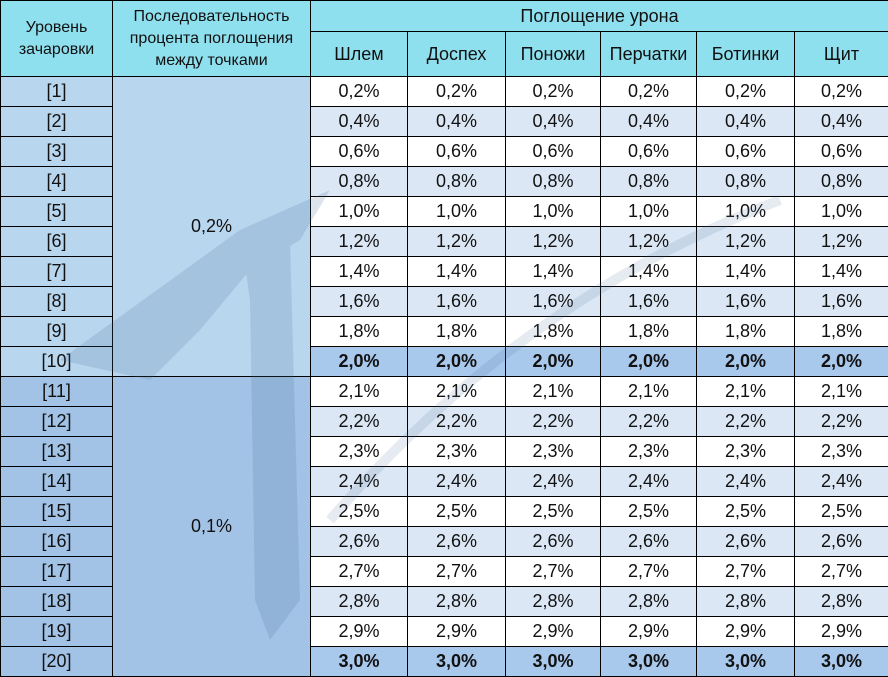 The image size is (888, 677). Describe the element at coordinates (648, 271) in the screenshot. I see `absorption-cell-gloves: 1,4%` at that location.